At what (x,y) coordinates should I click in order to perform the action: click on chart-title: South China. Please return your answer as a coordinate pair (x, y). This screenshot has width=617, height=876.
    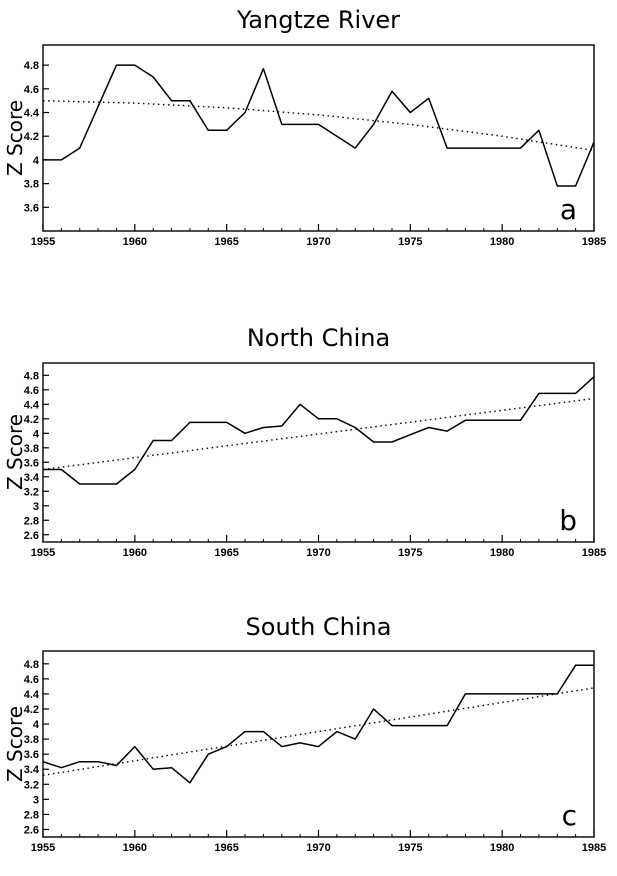
    Looking at the image, I should click on (319, 627).